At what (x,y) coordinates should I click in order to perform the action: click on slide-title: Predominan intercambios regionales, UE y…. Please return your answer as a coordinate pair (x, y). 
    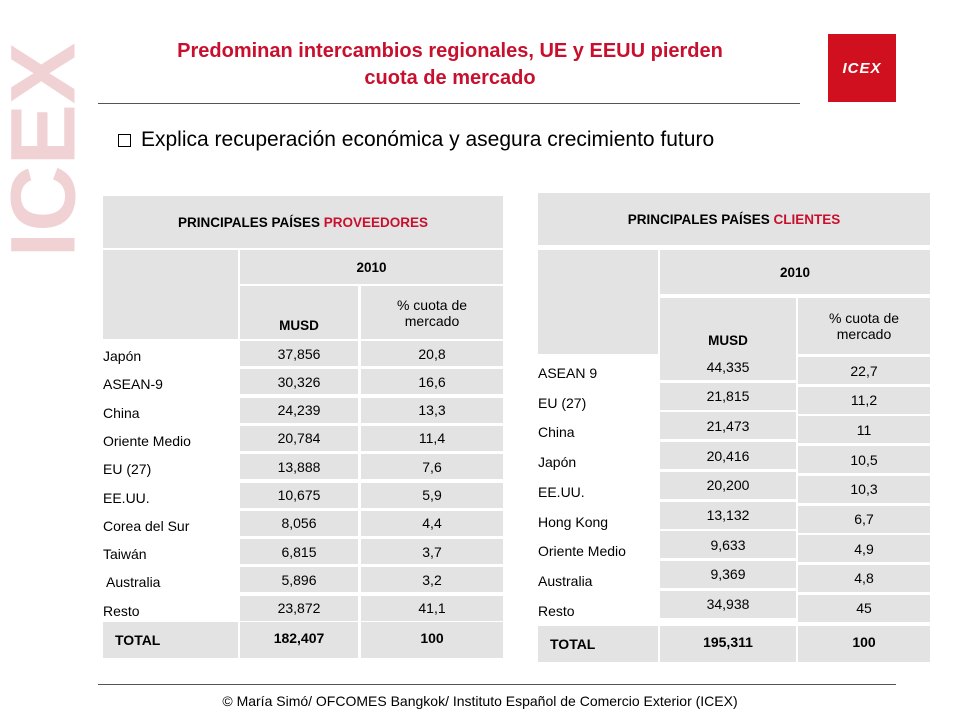
    Looking at the image, I should click on (450, 65).